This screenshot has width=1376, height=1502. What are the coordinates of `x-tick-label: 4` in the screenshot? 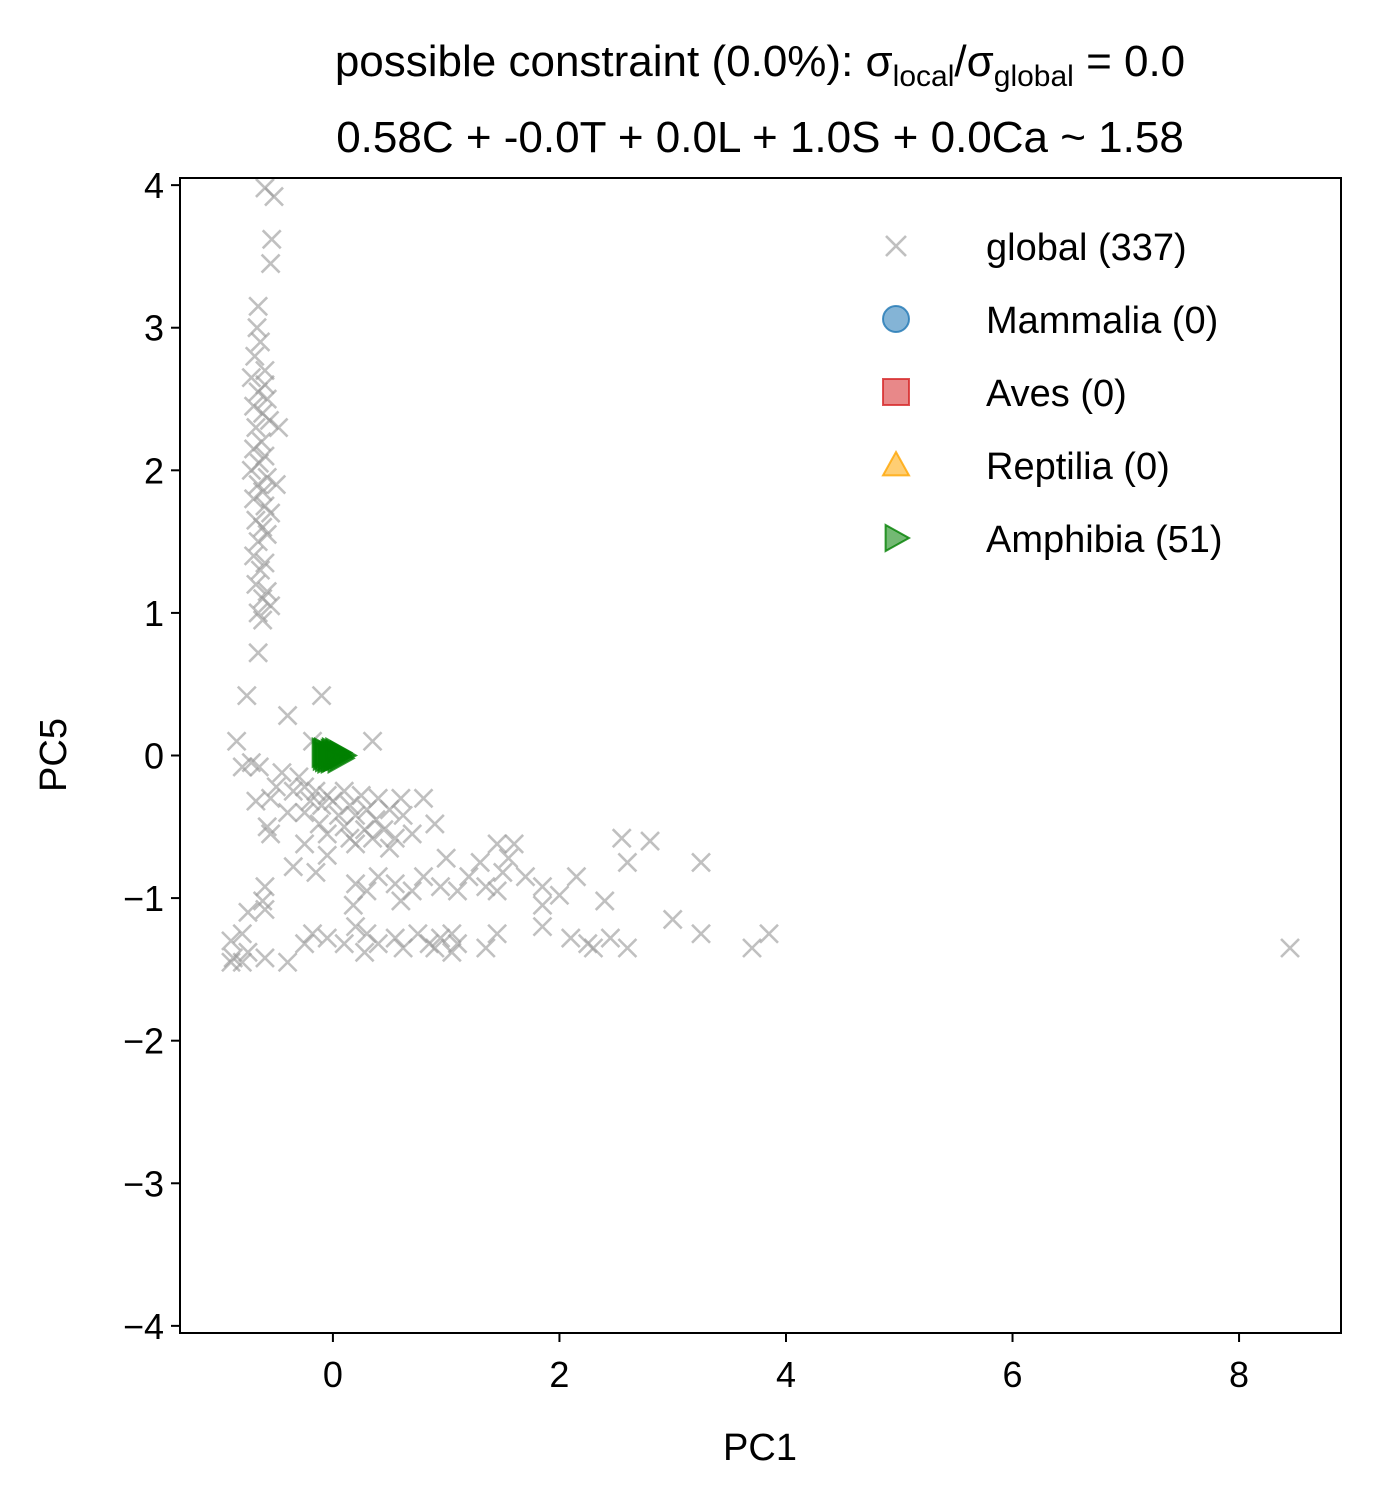 It's located at (786, 1374).